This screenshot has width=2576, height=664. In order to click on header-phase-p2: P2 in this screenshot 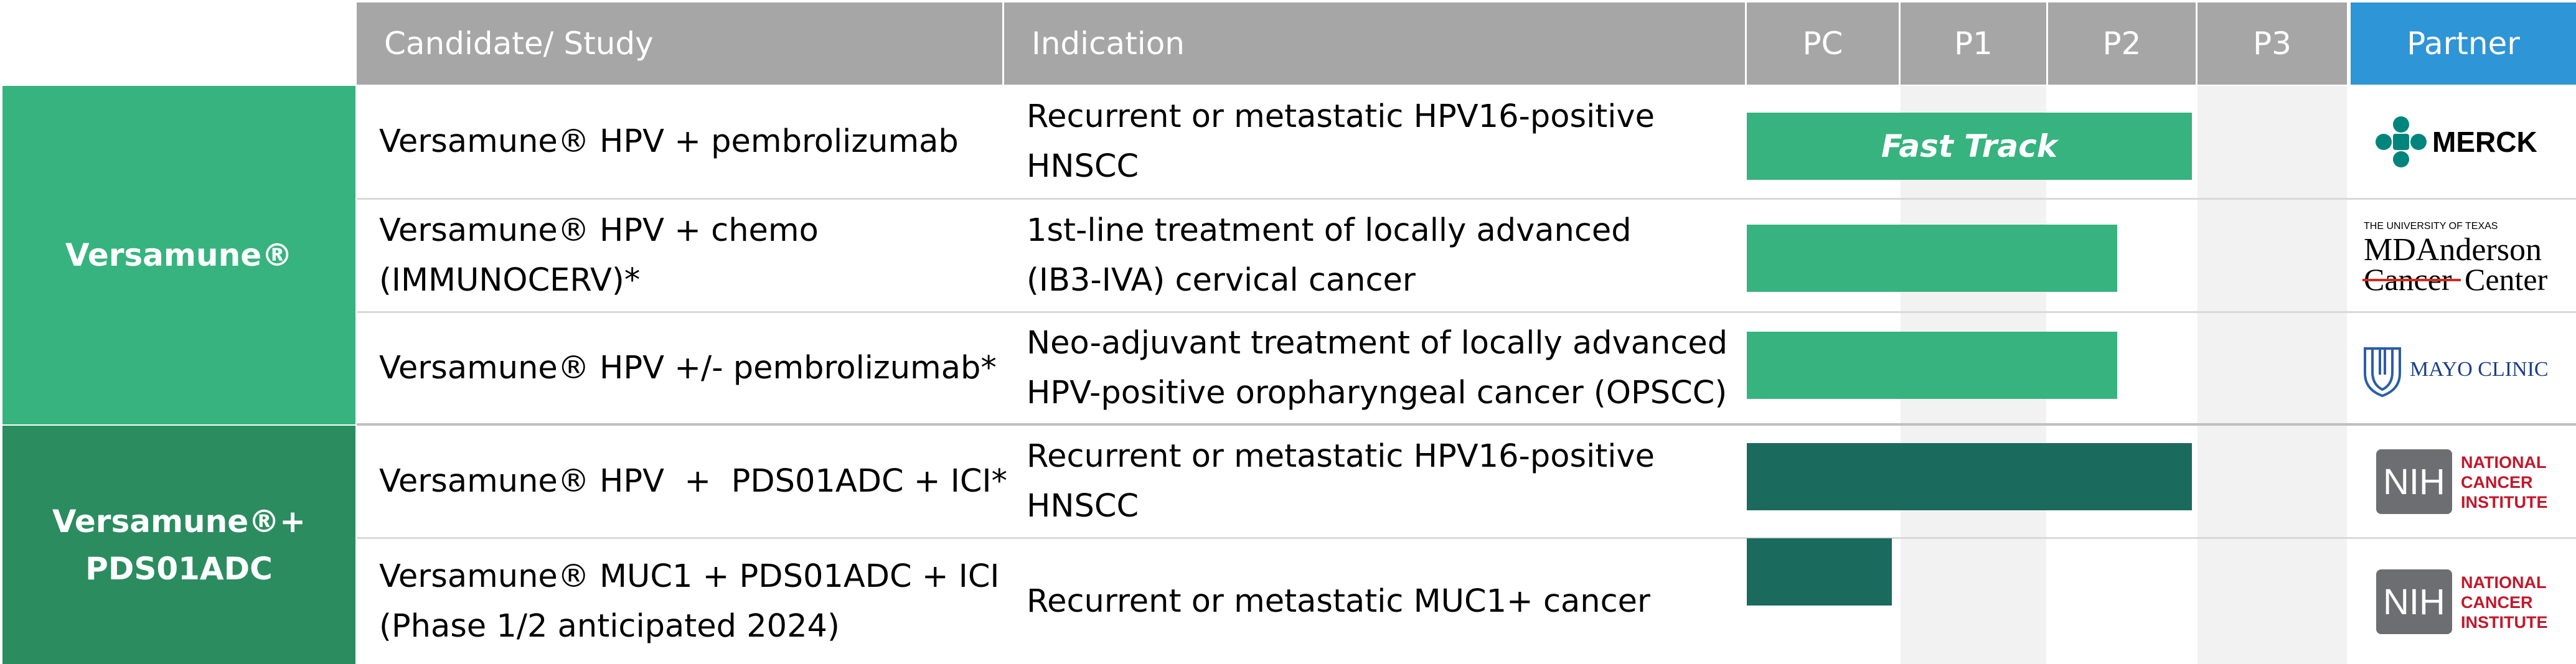, I will do `click(2122, 43)`.